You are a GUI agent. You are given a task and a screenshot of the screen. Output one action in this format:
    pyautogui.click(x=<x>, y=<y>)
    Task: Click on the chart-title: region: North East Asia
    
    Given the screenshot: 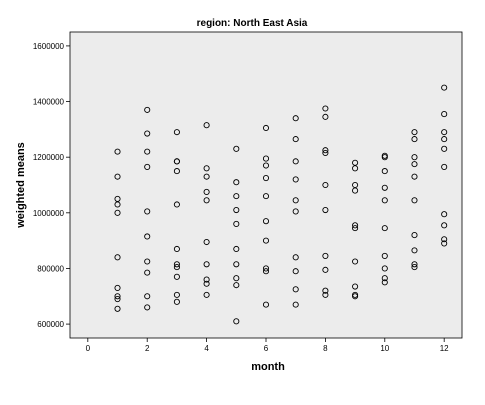 What is the action you would take?
    pyautogui.click(x=252, y=23)
    